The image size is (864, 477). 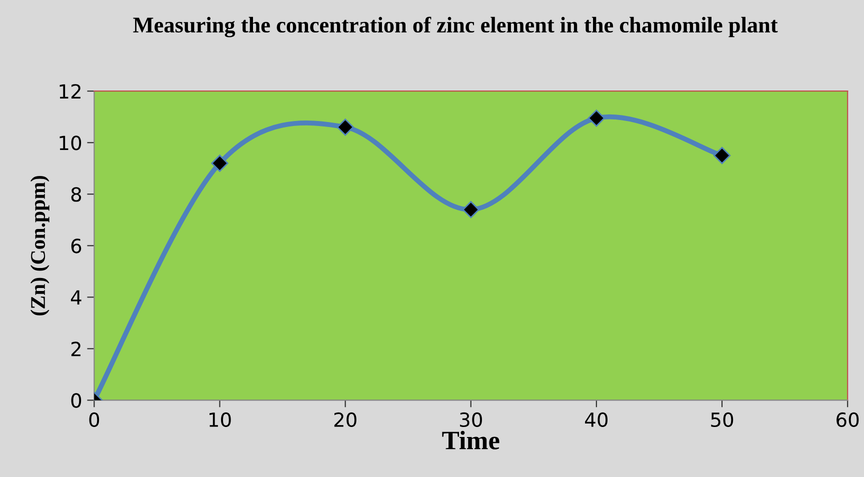 What do you see at coordinates (471, 420) in the screenshot?
I see `x-tick-label: 30` at bounding box center [471, 420].